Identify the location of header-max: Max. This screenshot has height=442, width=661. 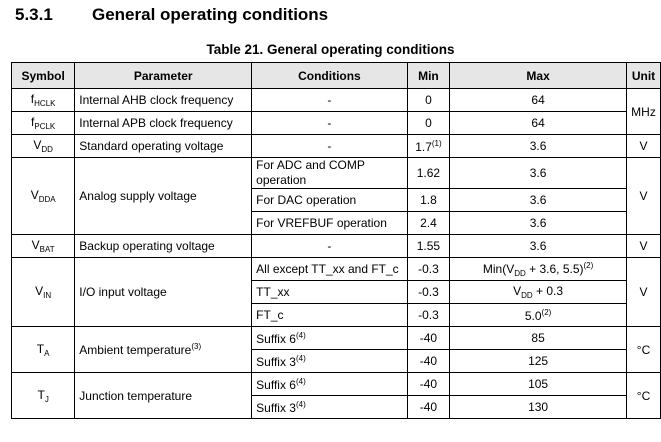
(538, 75).